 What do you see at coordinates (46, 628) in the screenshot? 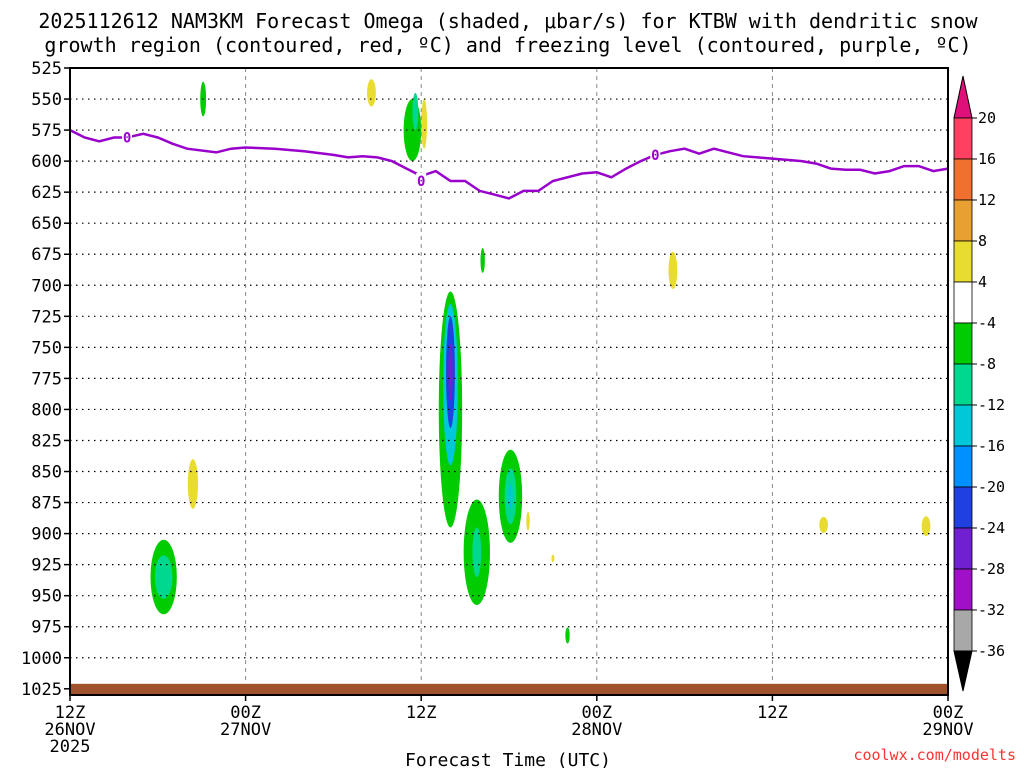
I see `y-tick-label-18: 975` at bounding box center [46, 628].